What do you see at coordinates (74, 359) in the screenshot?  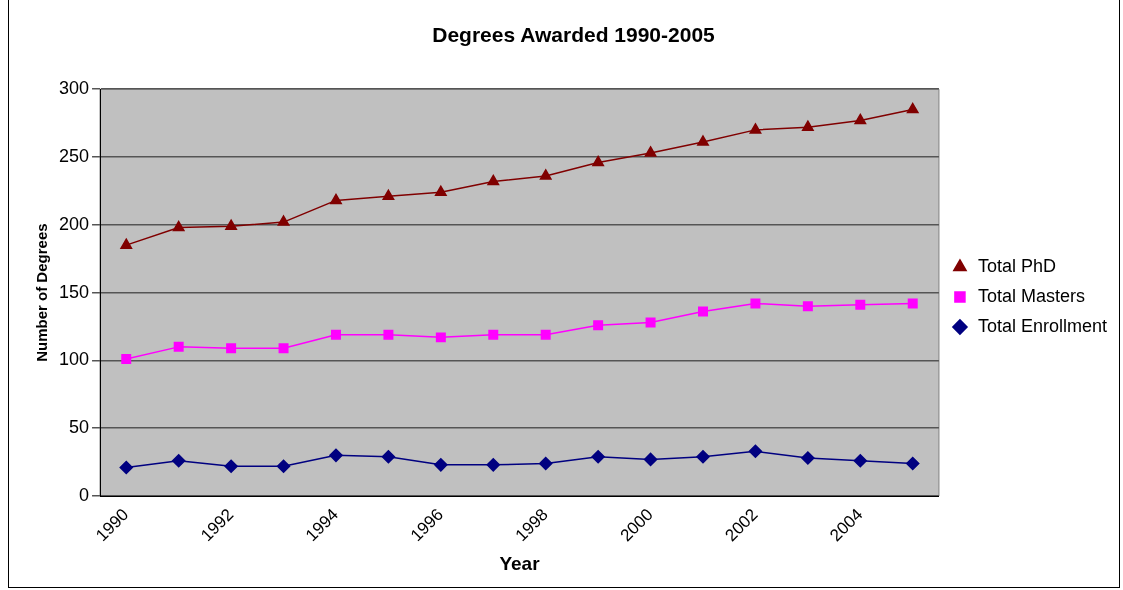 I see `y-tick-label: 100` at bounding box center [74, 359].